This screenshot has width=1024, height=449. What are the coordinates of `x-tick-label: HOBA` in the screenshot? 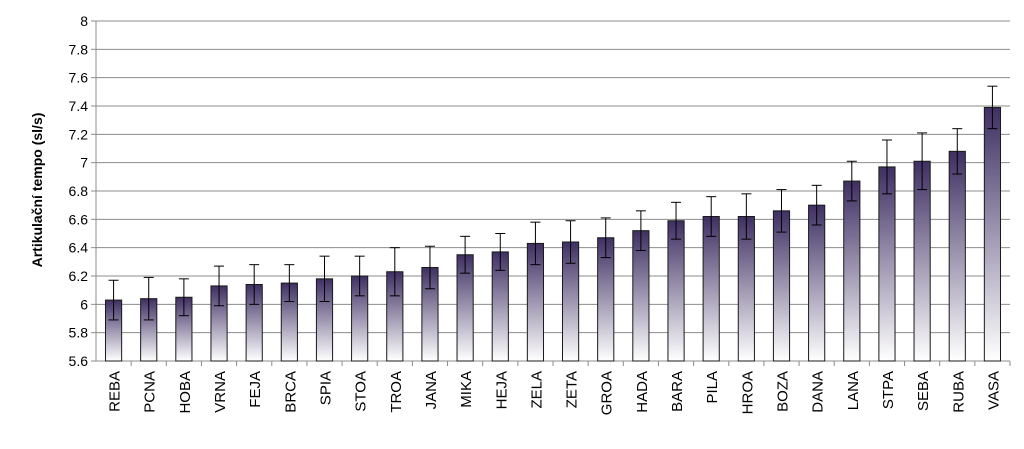 It's located at (185, 392).